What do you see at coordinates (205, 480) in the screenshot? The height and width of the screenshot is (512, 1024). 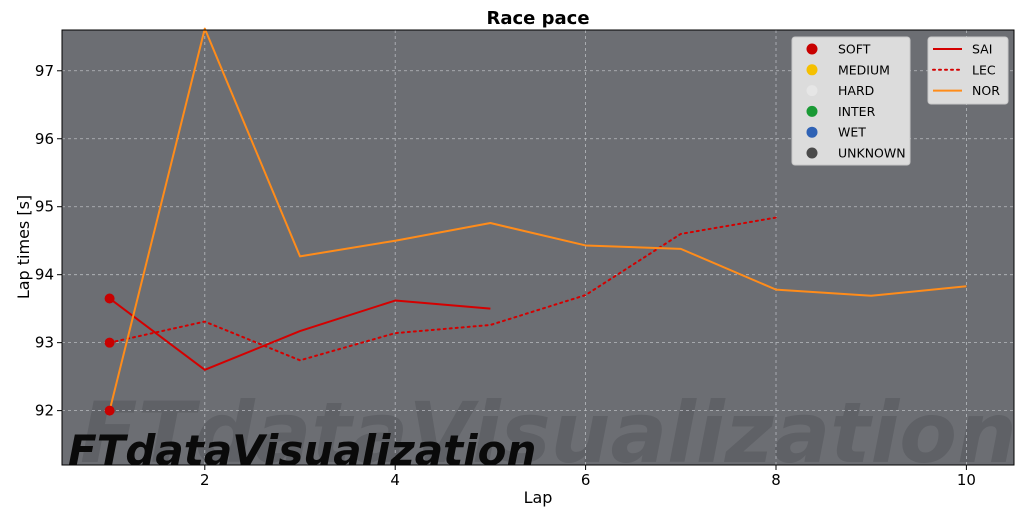 I see `x-tick-label: 2` at bounding box center [205, 480].